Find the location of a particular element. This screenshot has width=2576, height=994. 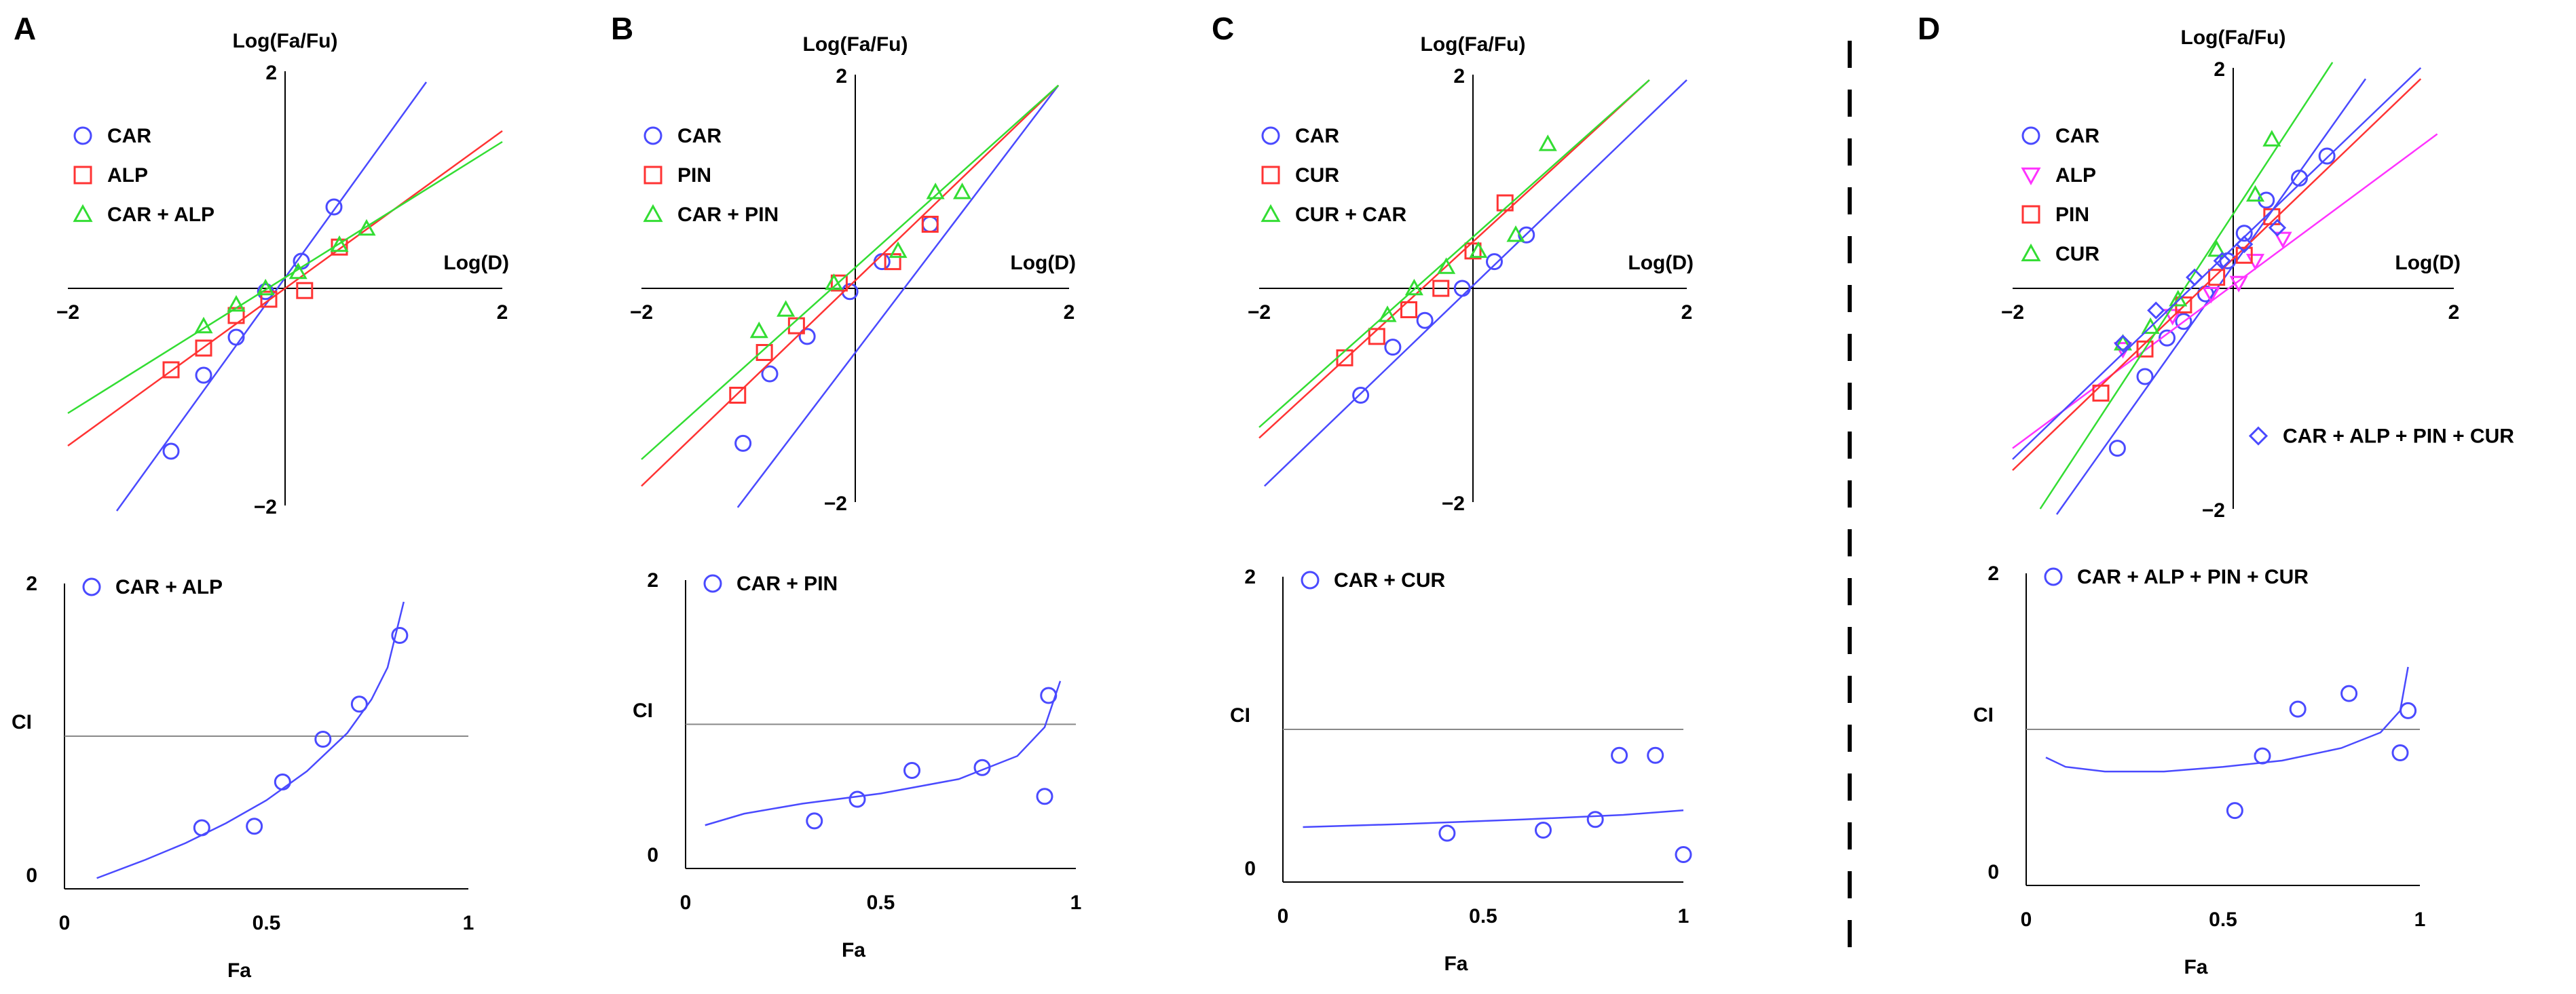

chart-B-ci: 0 0.5 1 2 0 CI Fa CAR + PIN is located at coordinates (857, 765).